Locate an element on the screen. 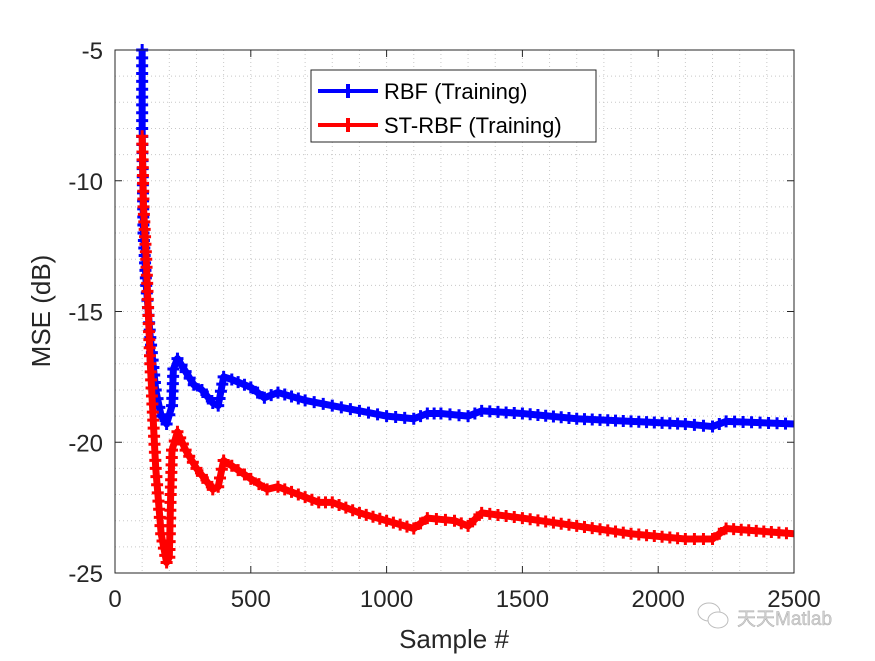  legend: RBF (Training) ST-RBF (Training) is located at coordinates (453, 106).